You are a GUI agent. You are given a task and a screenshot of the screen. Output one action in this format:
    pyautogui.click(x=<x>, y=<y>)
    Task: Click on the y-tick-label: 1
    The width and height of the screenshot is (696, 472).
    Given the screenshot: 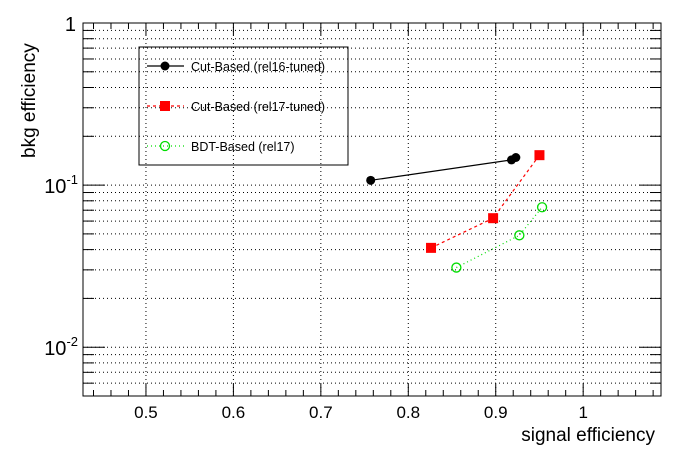 What is the action you would take?
    pyautogui.click(x=70, y=25)
    